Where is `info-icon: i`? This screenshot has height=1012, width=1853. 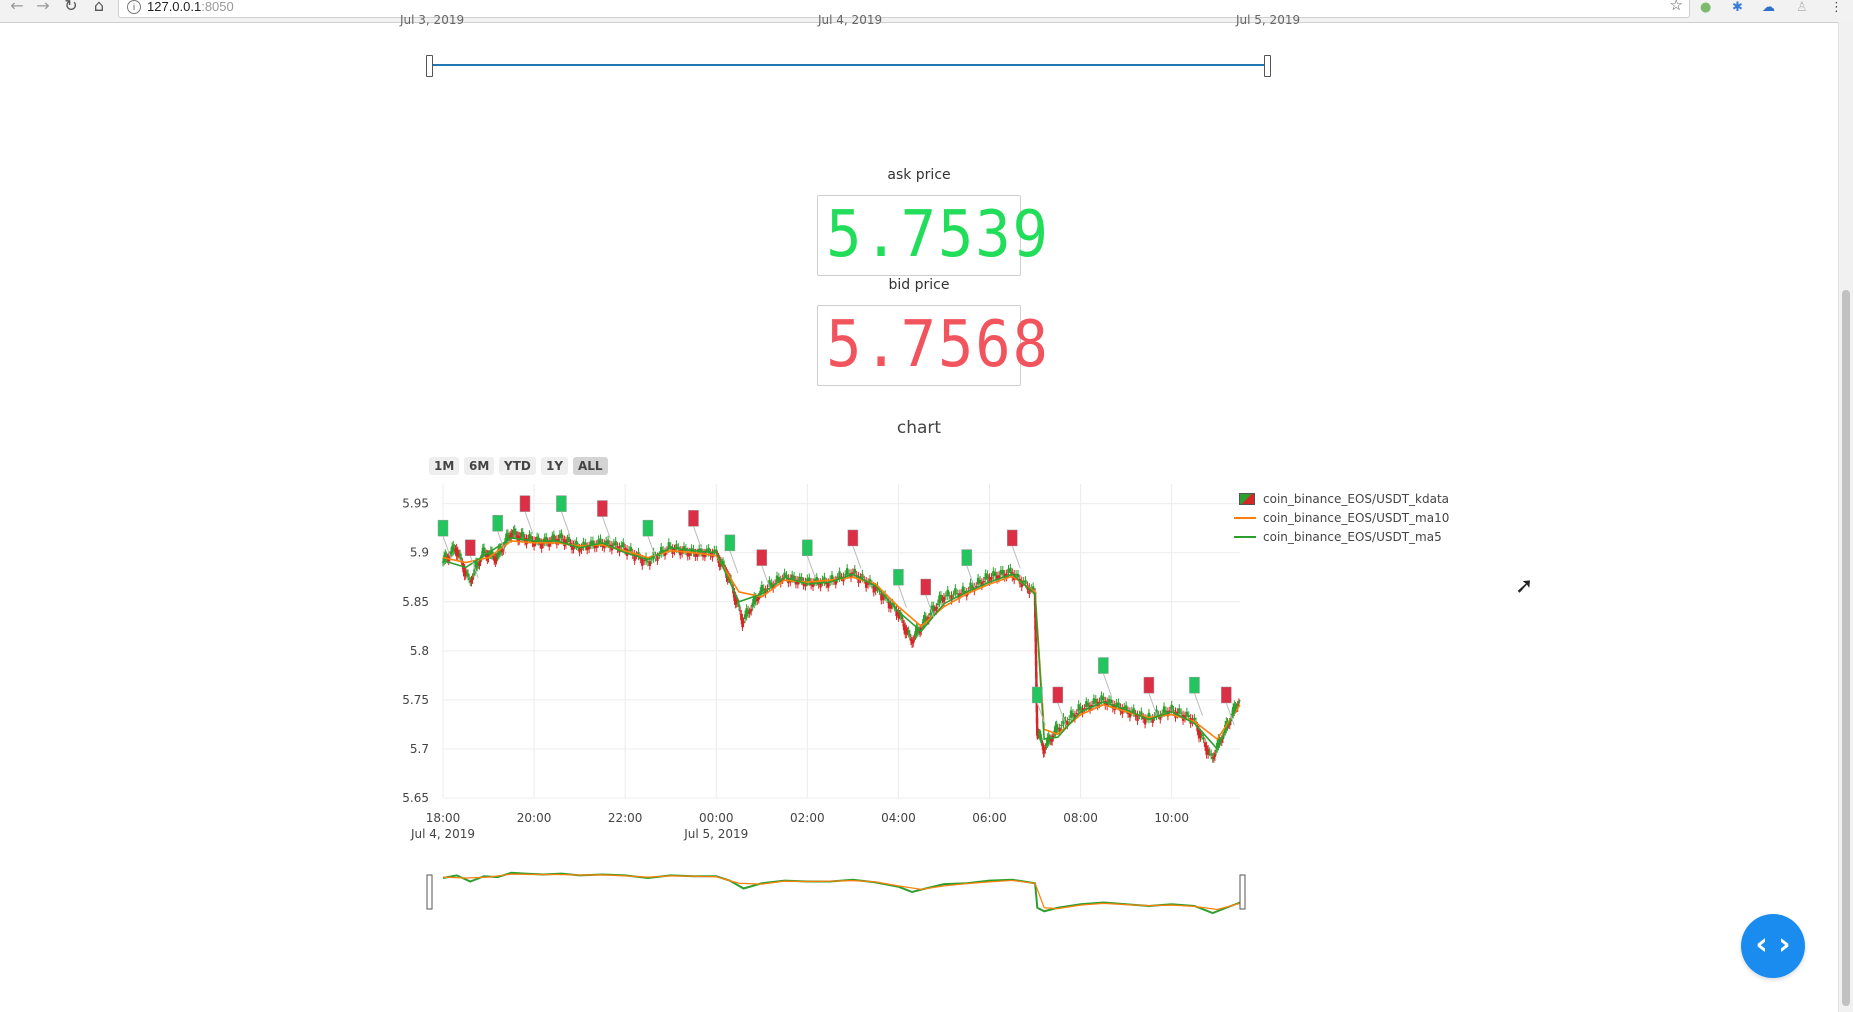 info-icon: i is located at coordinates (134, 7).